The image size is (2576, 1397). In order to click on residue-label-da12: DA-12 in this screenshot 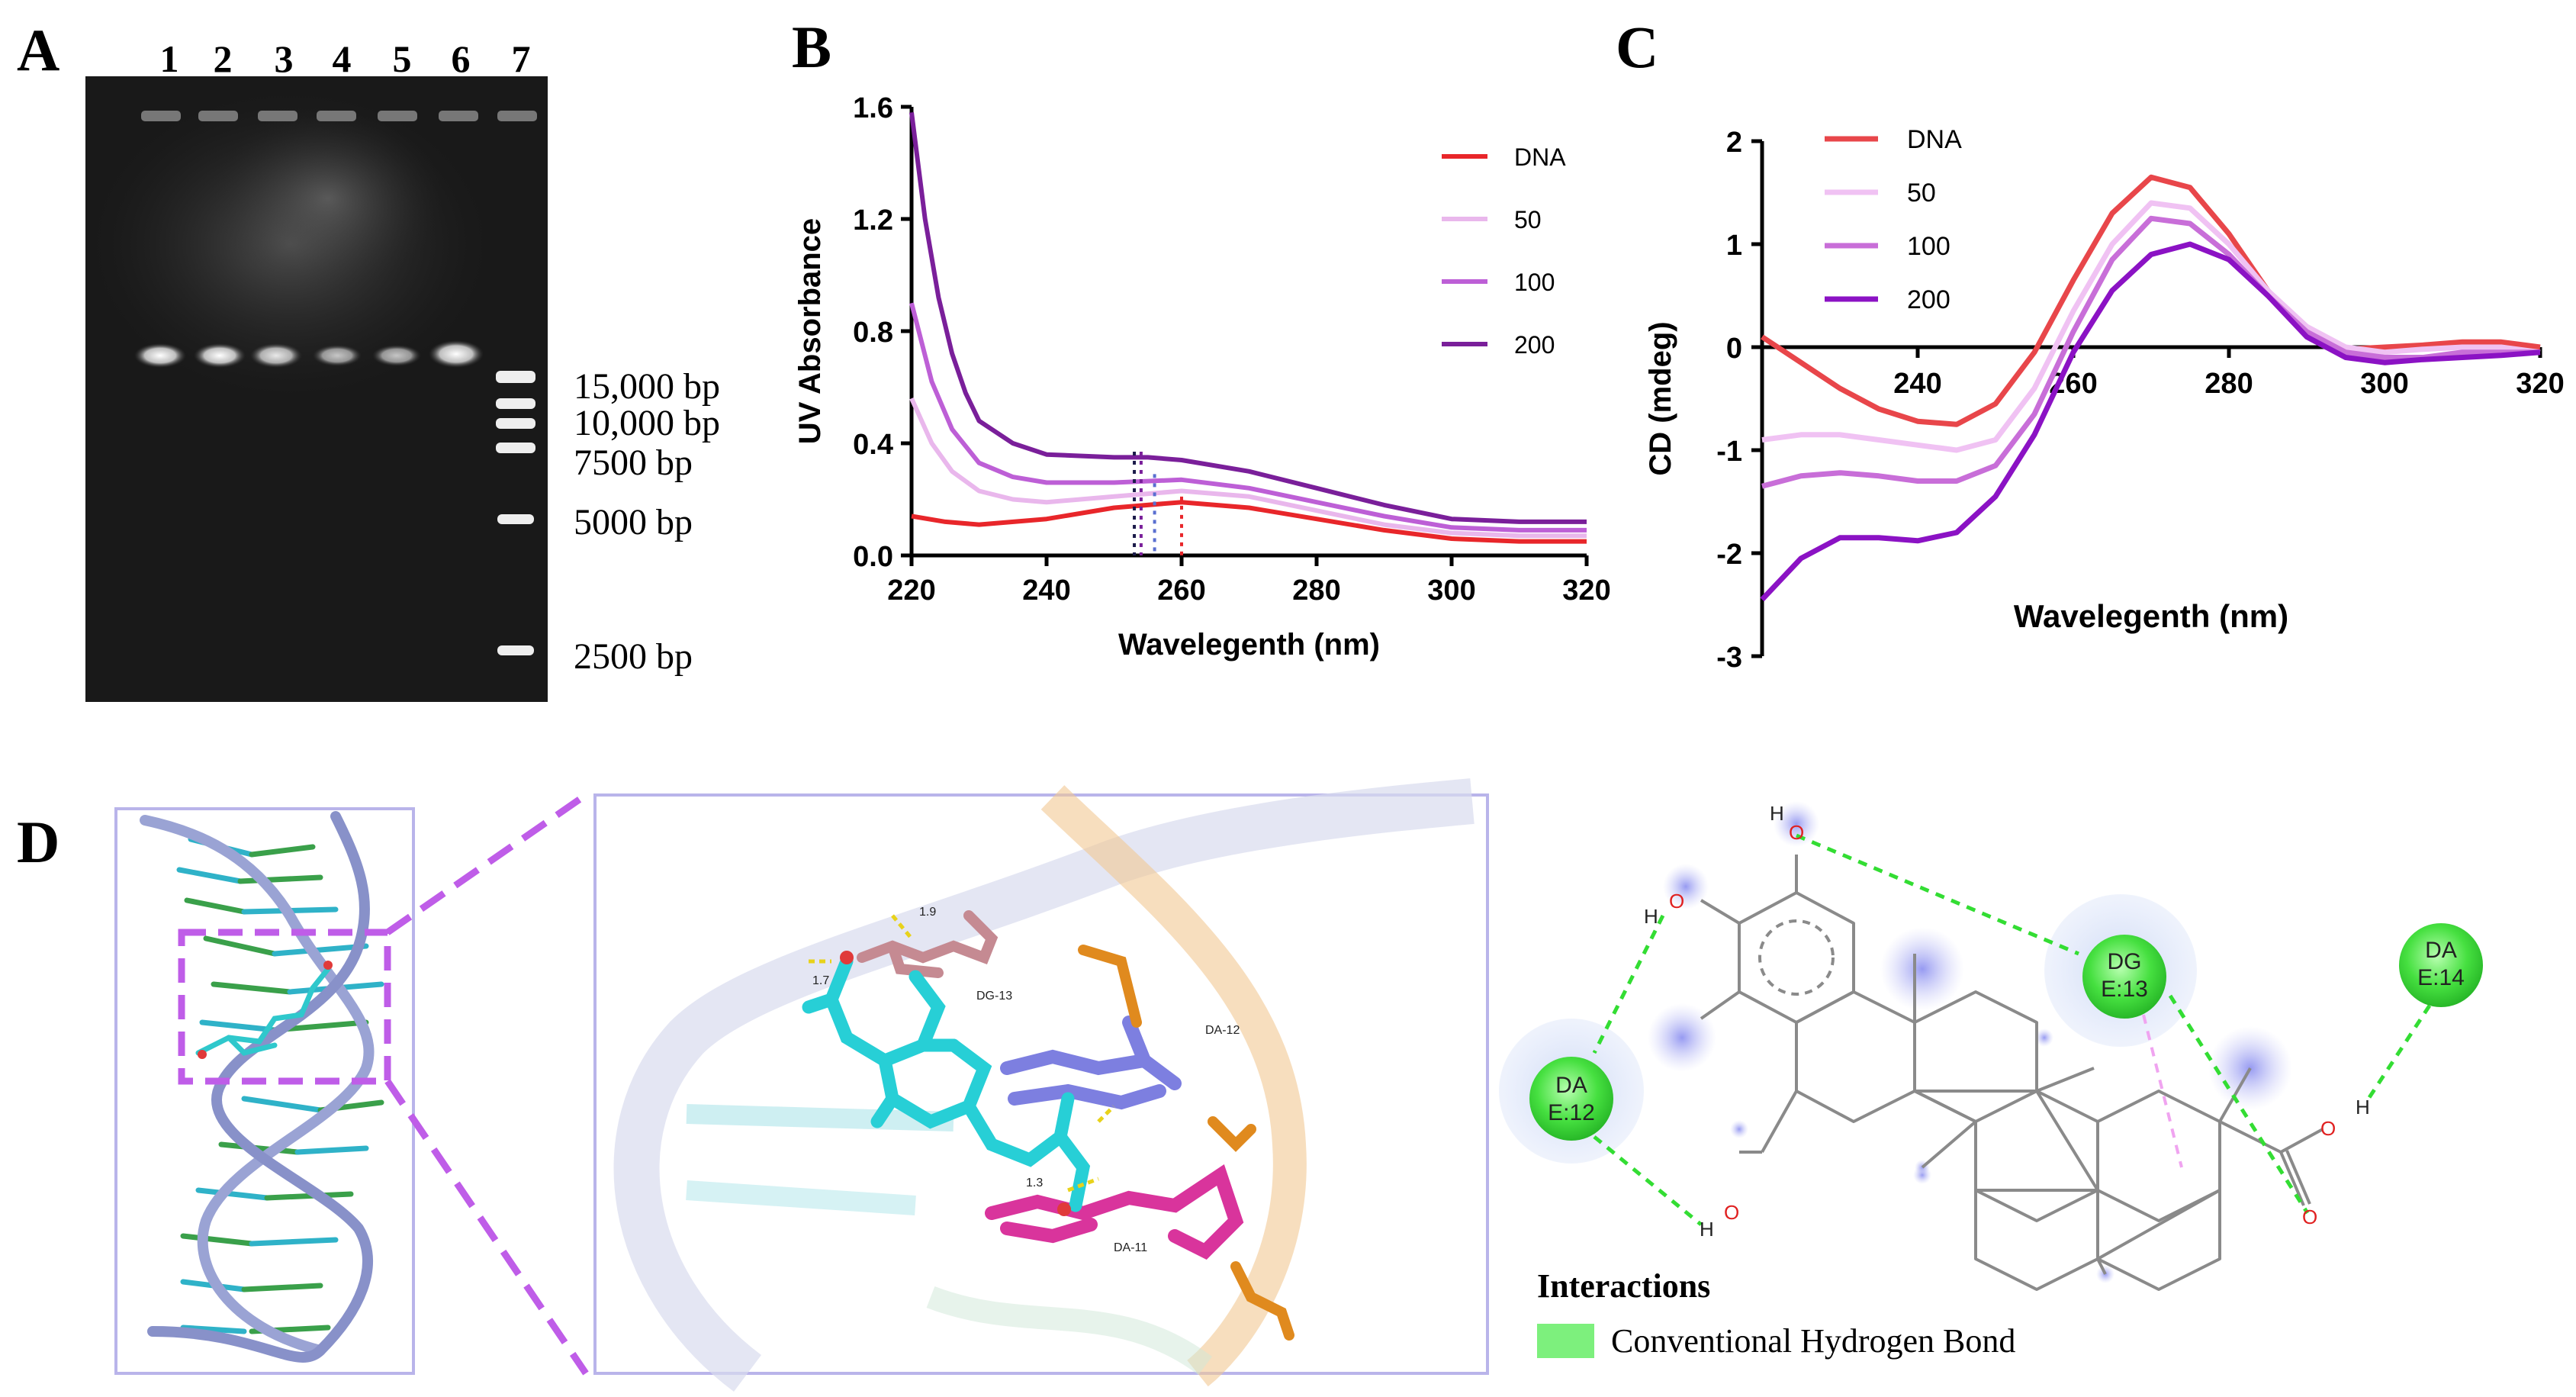, I will do `click(1222, 1030)`.